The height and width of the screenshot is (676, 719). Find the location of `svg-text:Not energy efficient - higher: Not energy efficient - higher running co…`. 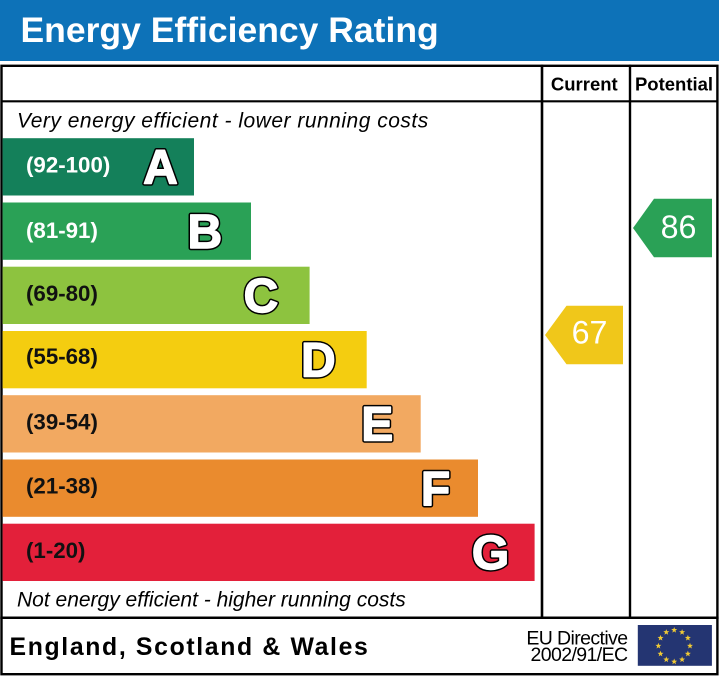

svg-text:Not energy efficient - higher: Not energy efficient - higher running co… is located at coordinates (211, 600).